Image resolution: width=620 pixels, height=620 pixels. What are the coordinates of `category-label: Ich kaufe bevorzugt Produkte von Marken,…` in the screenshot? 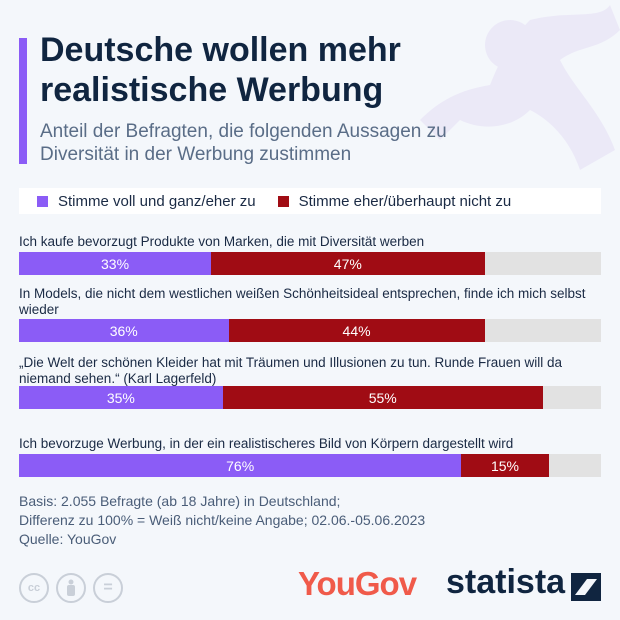 It's located at (222, 241).